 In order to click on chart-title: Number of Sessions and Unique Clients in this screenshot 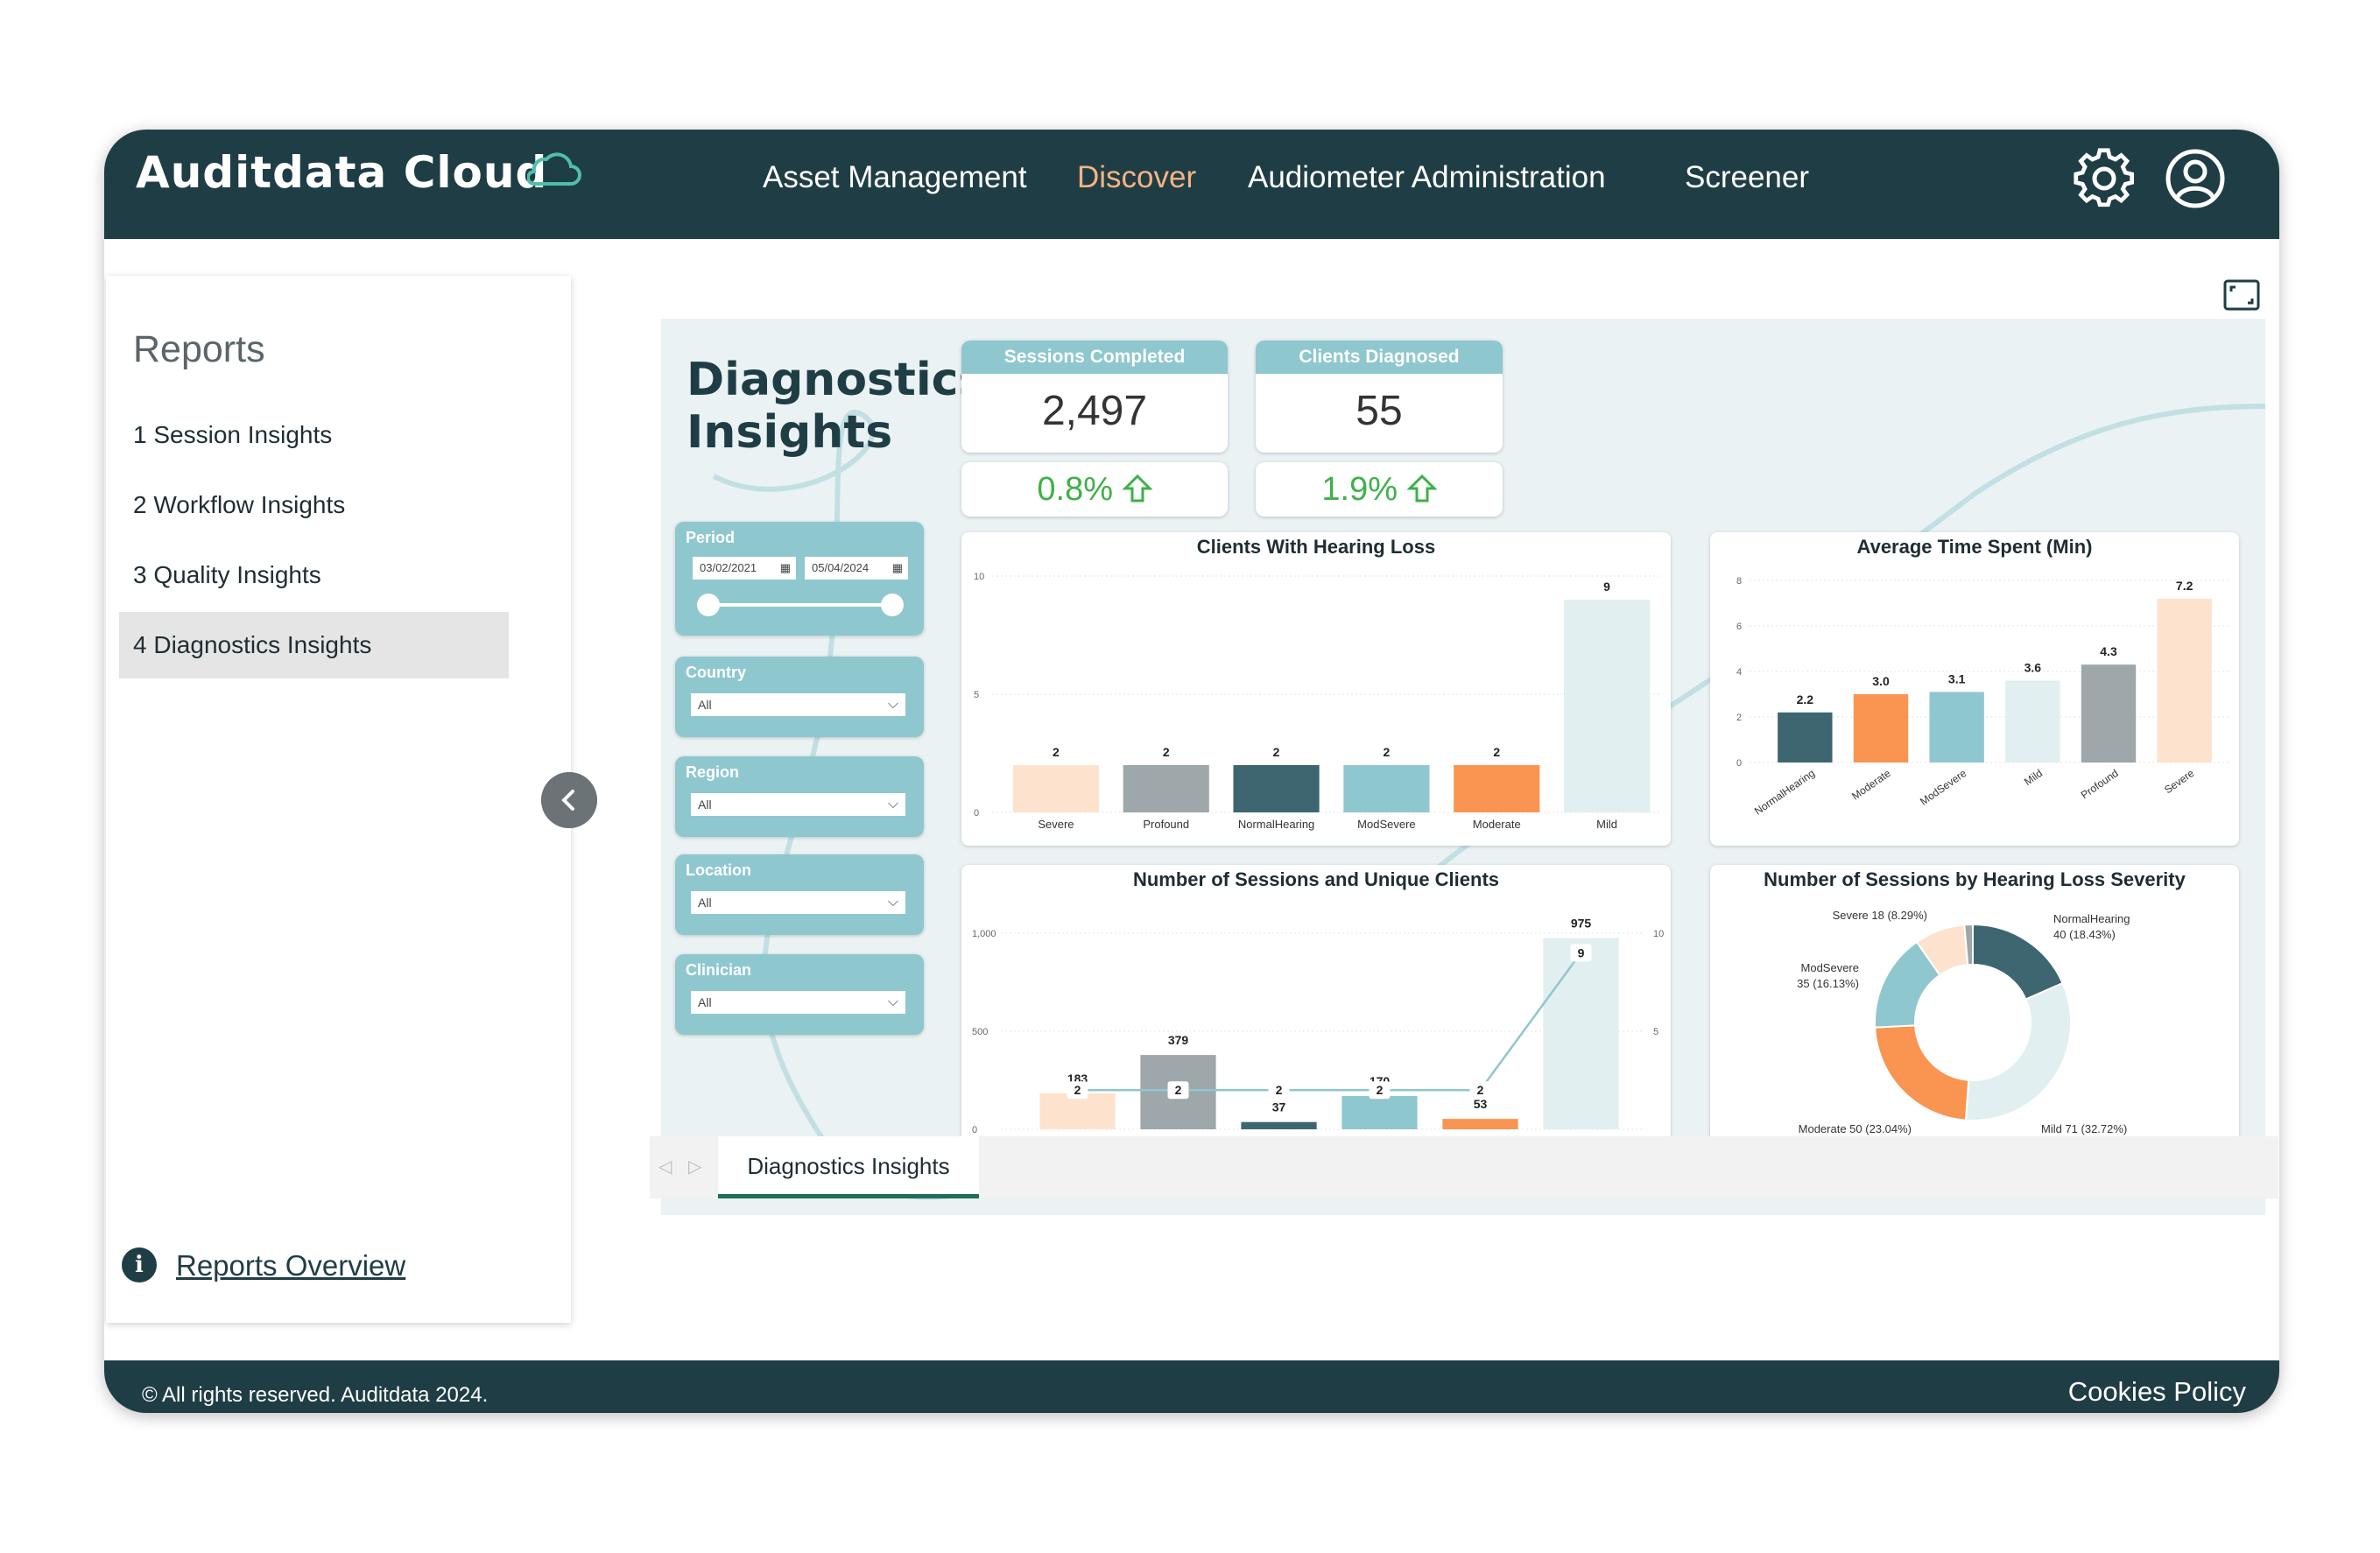, I will do `click(1316, 879)`.